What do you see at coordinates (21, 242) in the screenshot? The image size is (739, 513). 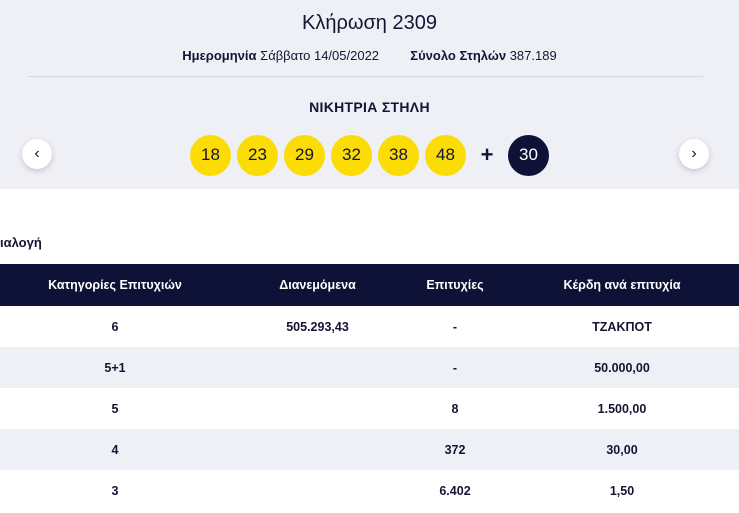 I see `section-title: ιαλογή` at bounding box center [21, 242].